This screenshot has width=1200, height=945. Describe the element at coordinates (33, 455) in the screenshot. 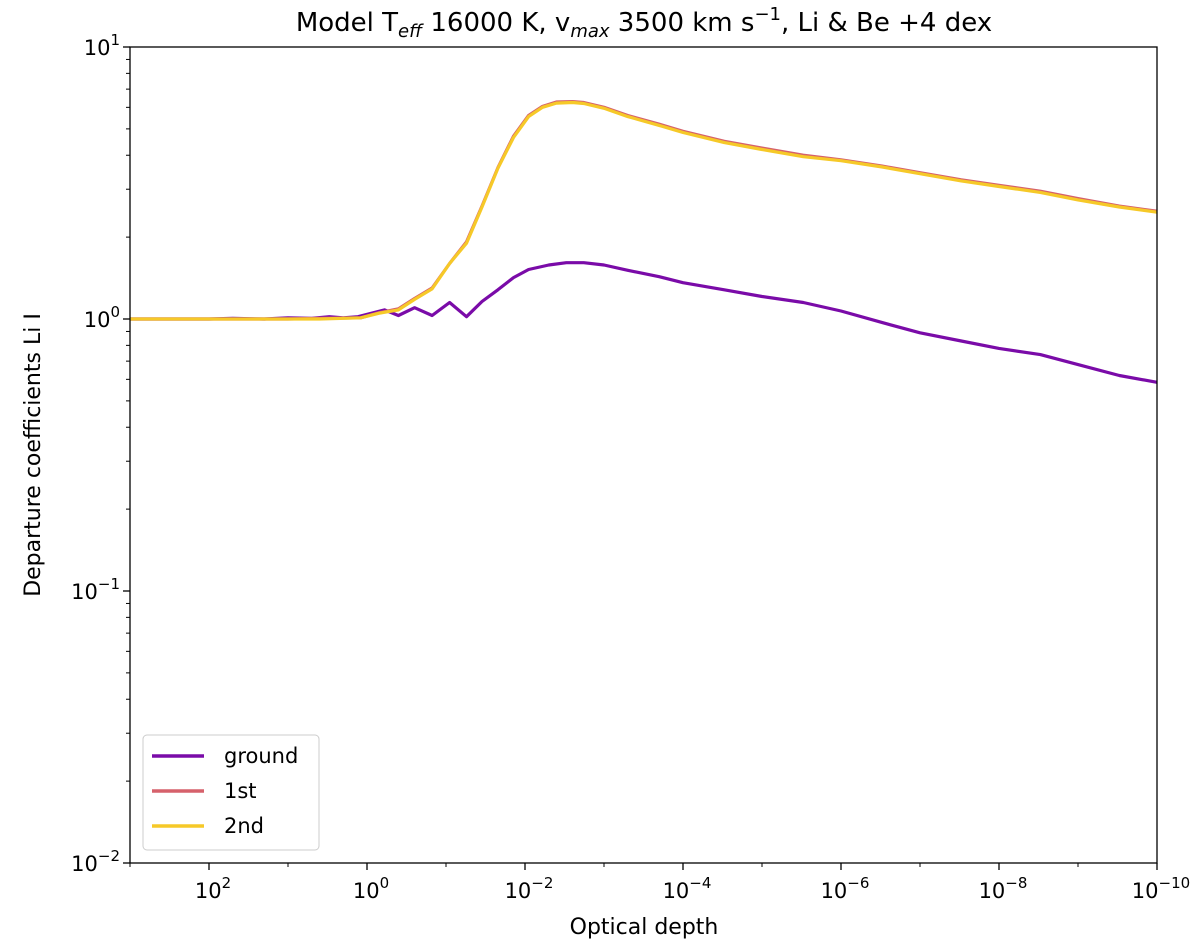

I see `y-axis-label: Departure coefficients Li I` at that location.